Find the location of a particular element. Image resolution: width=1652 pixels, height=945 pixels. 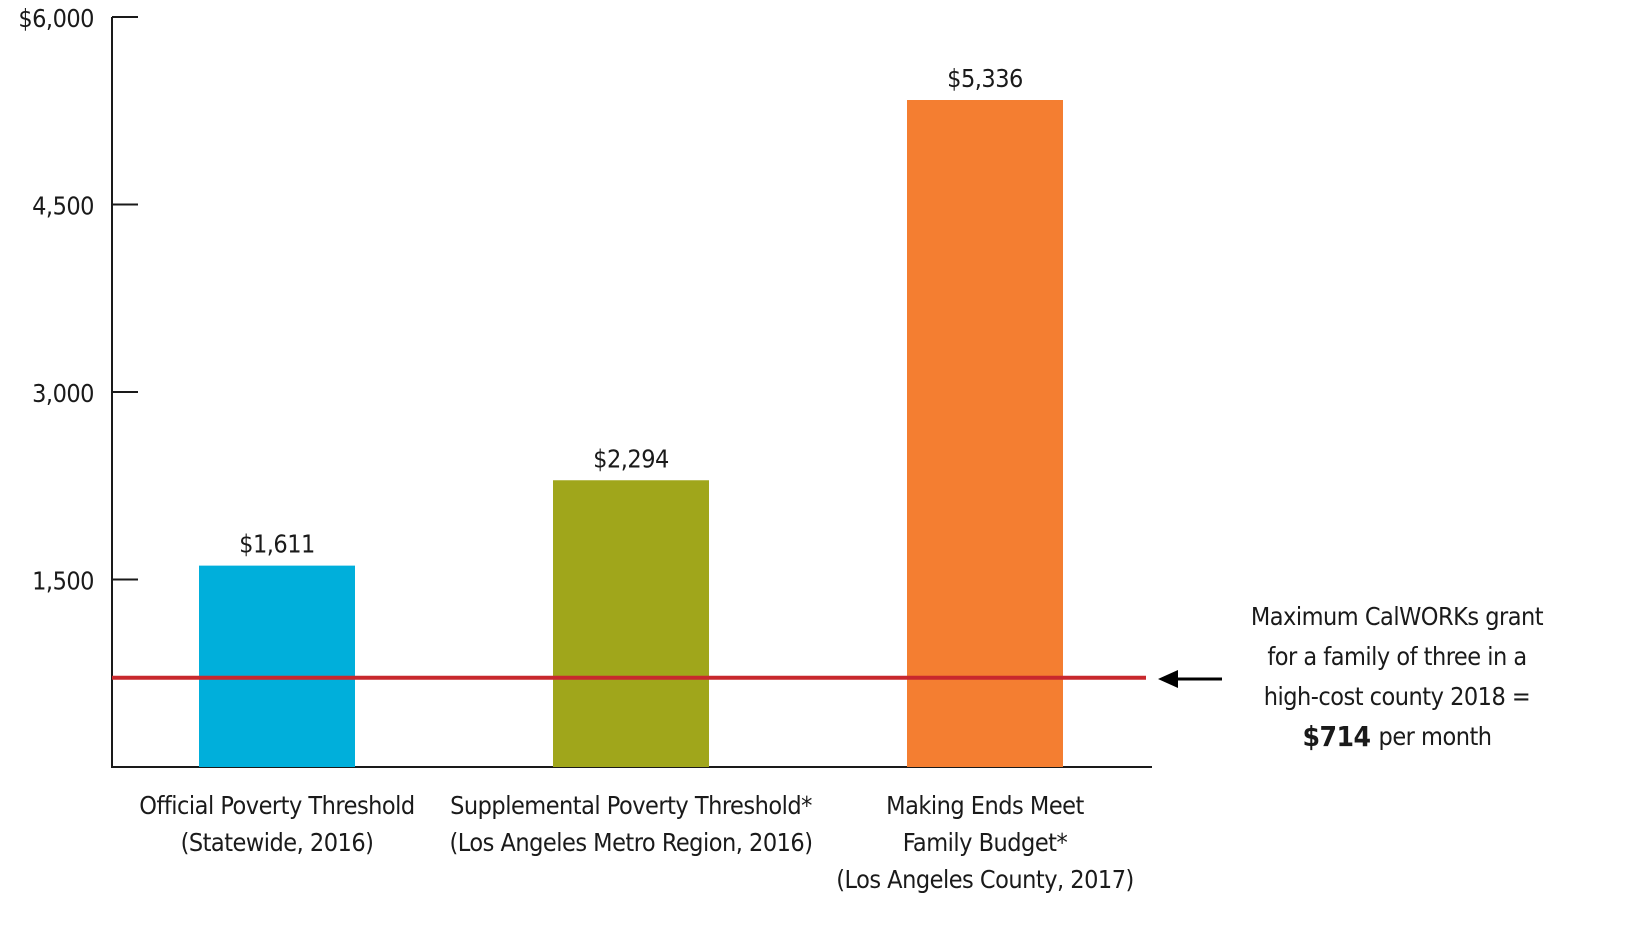

y-tick-label: 4,500 is located at coordinates (63, 206).